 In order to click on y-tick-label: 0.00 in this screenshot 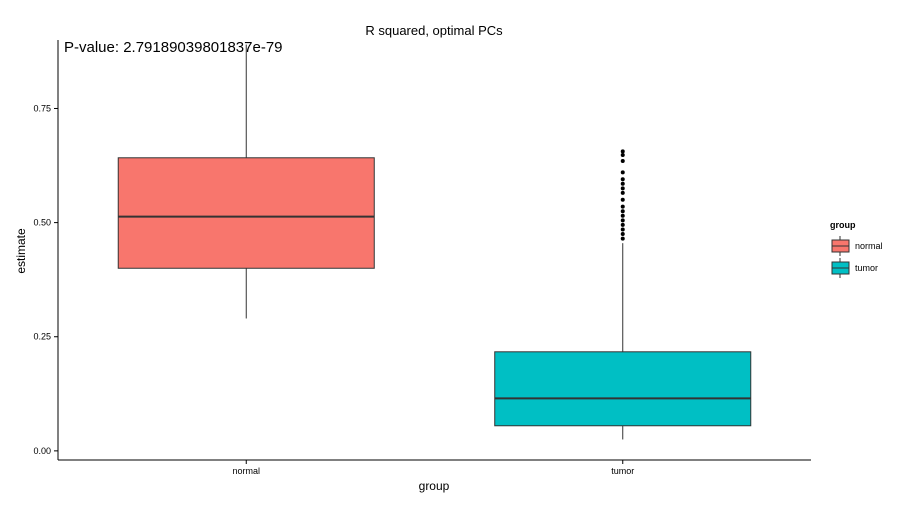, I will do `click(42, 451)`.